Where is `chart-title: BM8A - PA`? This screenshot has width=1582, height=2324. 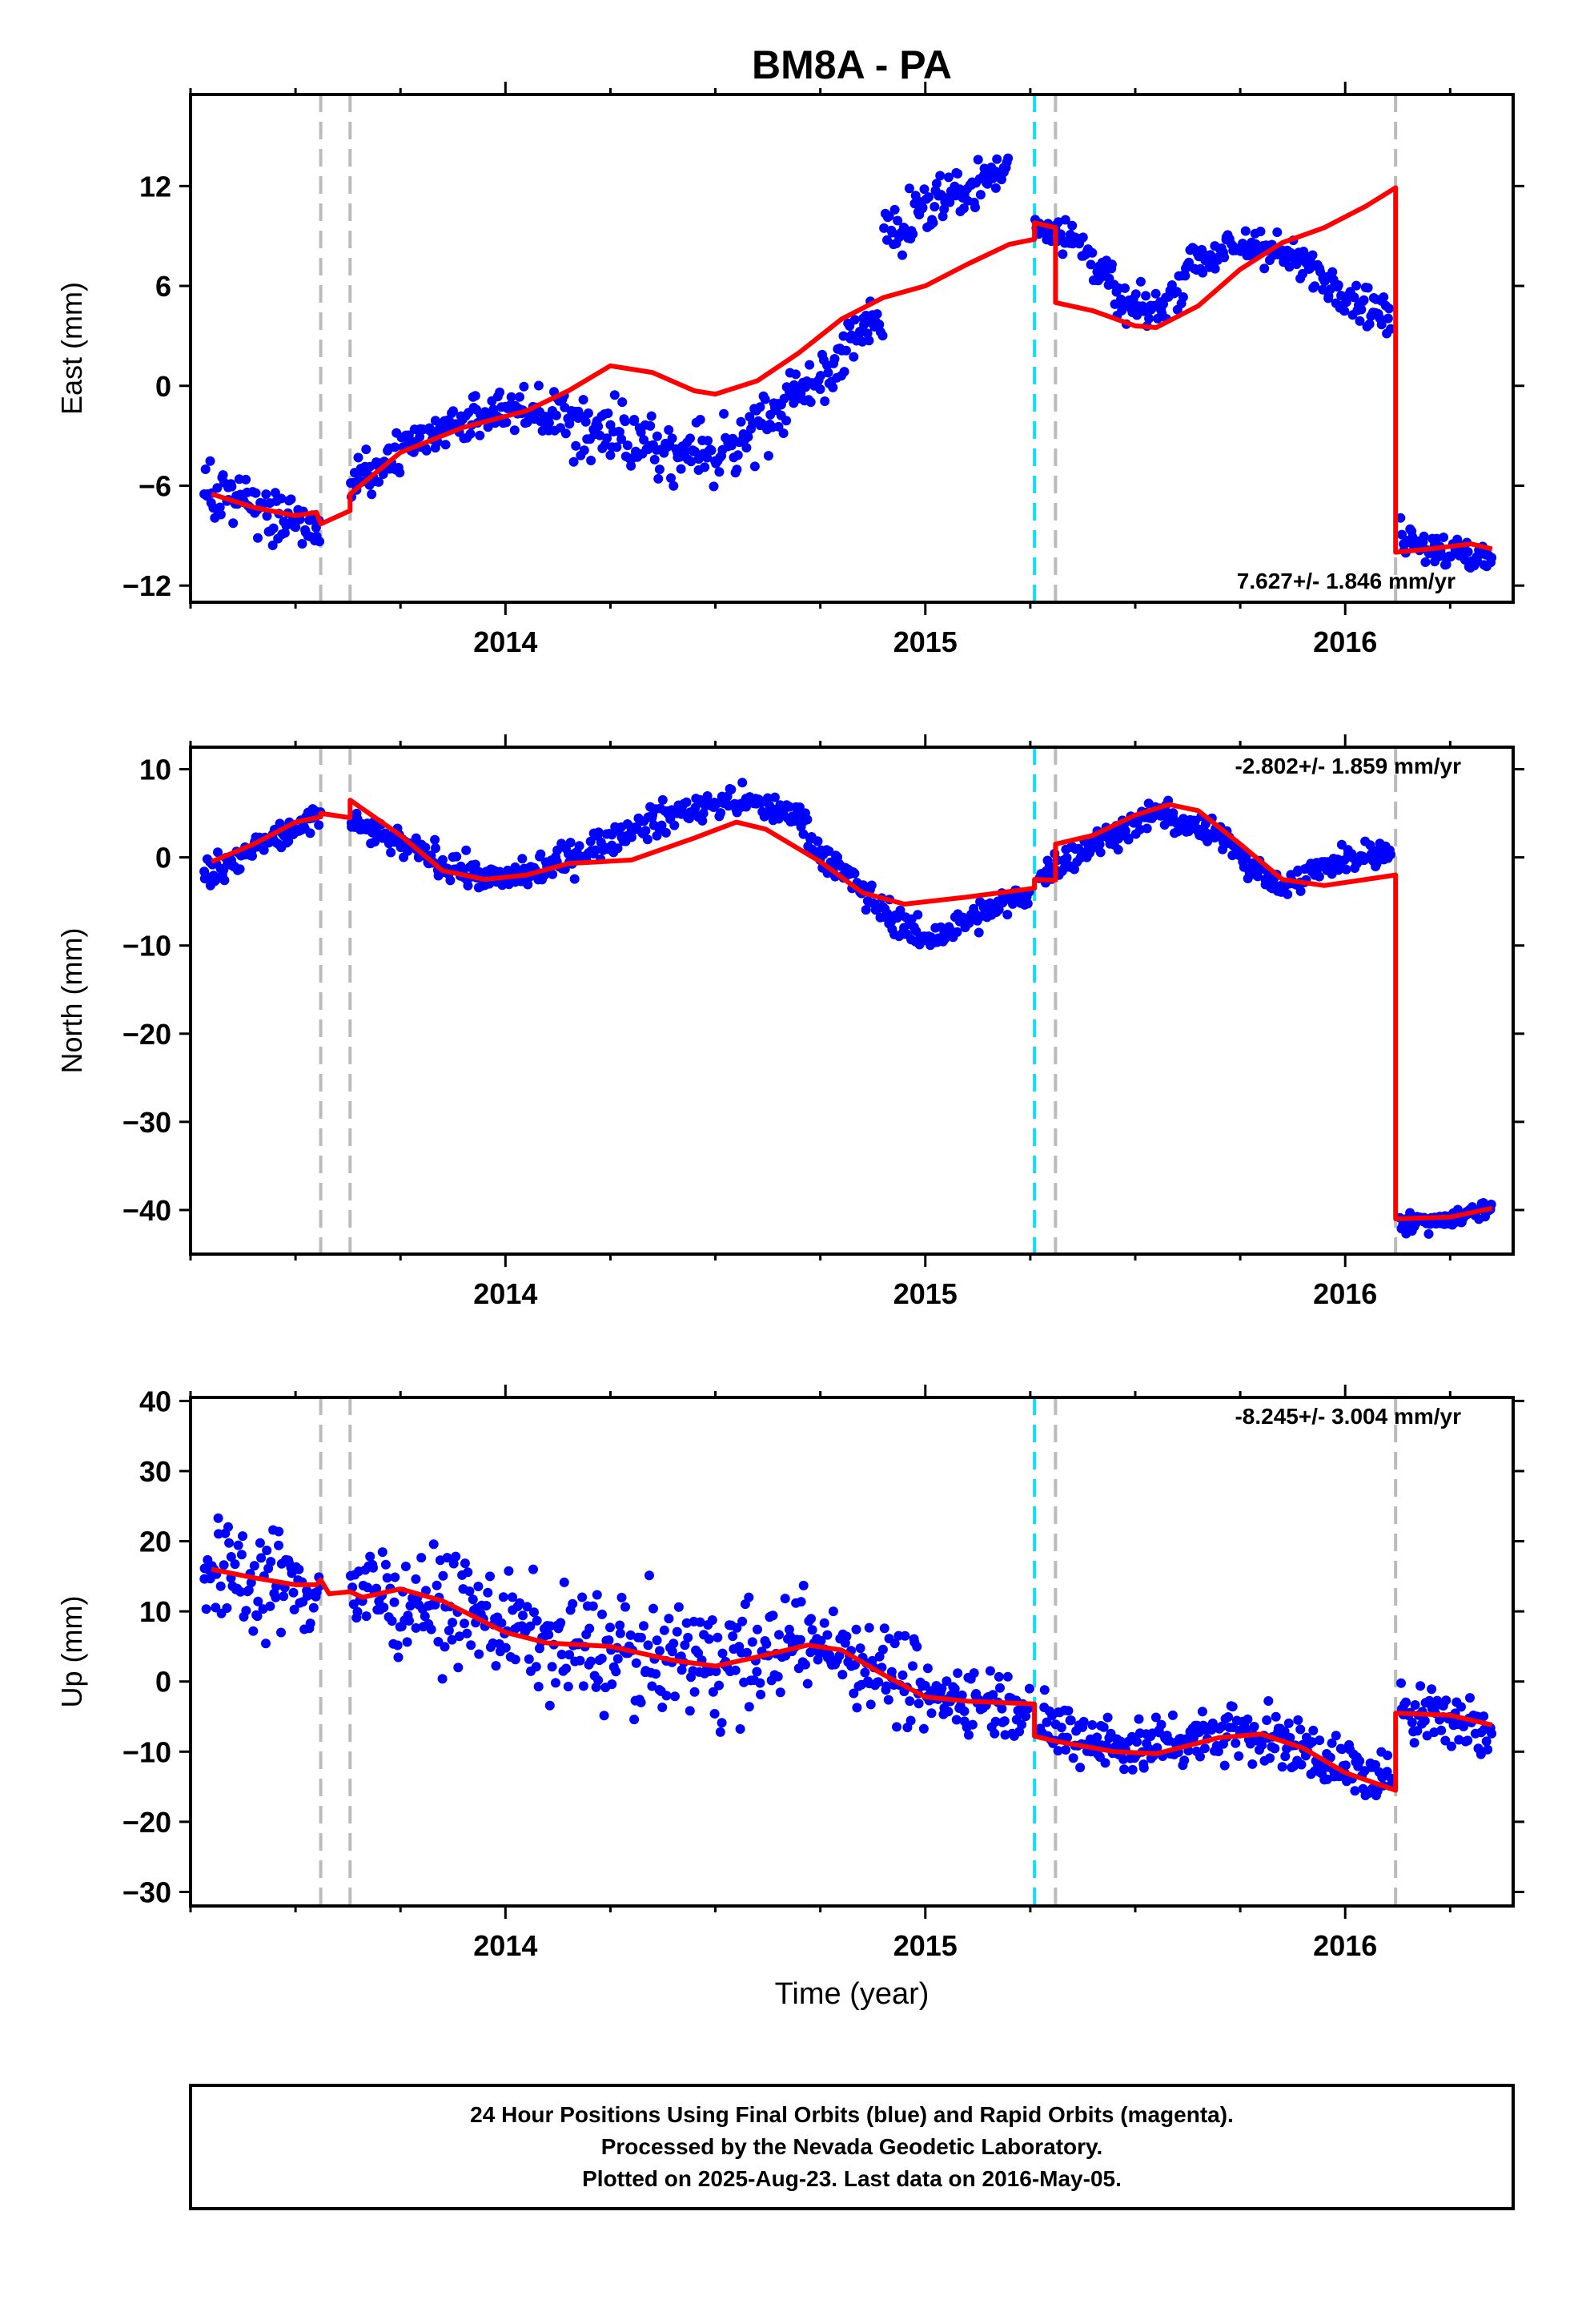
chart-title: BM8A - PA is located at coordinates (852, 64).